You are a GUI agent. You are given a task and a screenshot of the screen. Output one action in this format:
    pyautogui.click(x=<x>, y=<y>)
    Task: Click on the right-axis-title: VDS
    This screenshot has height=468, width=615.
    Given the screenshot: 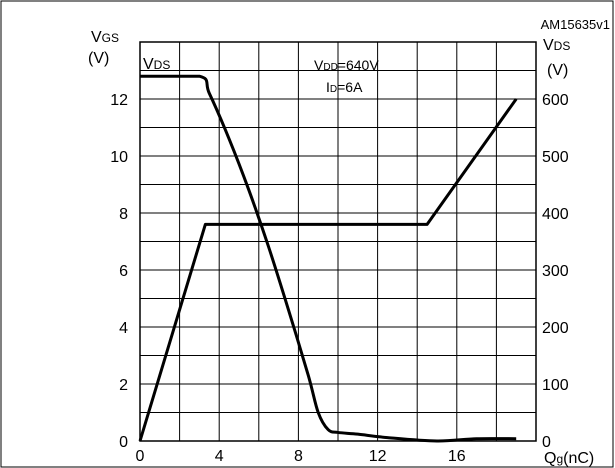 What is the action you would take?
    pyautogui.click(x=556, y=45)
    